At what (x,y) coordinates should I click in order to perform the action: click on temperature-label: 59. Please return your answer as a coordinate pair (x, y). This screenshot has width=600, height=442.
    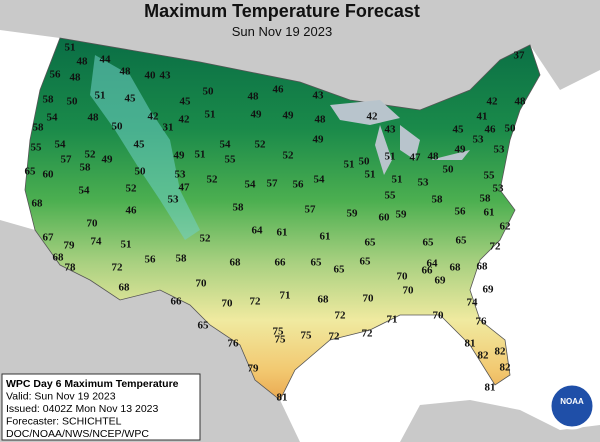
    Looking at the image, I should click on (402, 215).